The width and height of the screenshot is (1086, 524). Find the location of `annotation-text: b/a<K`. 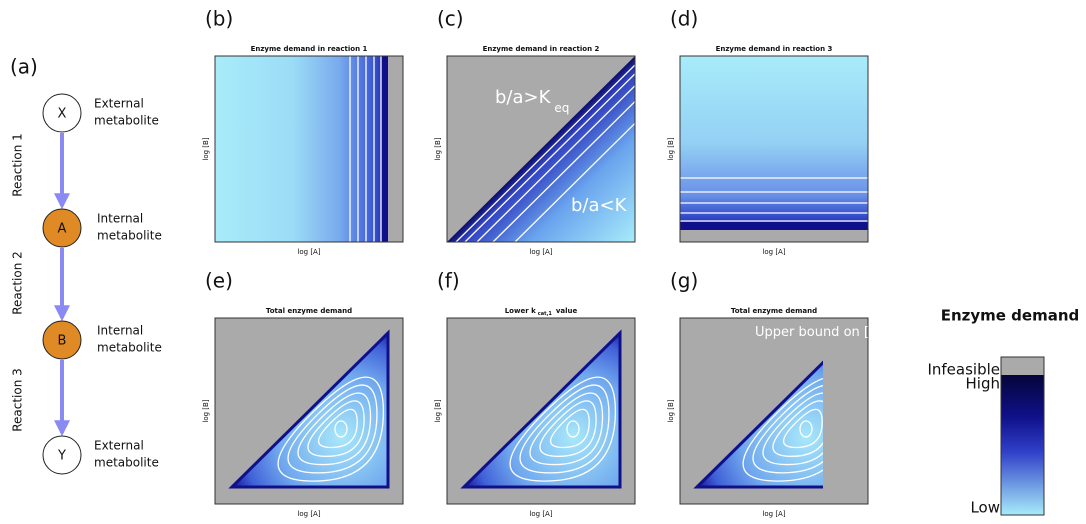

annotation-text: b/a<K is located at coordinates (599, 205).